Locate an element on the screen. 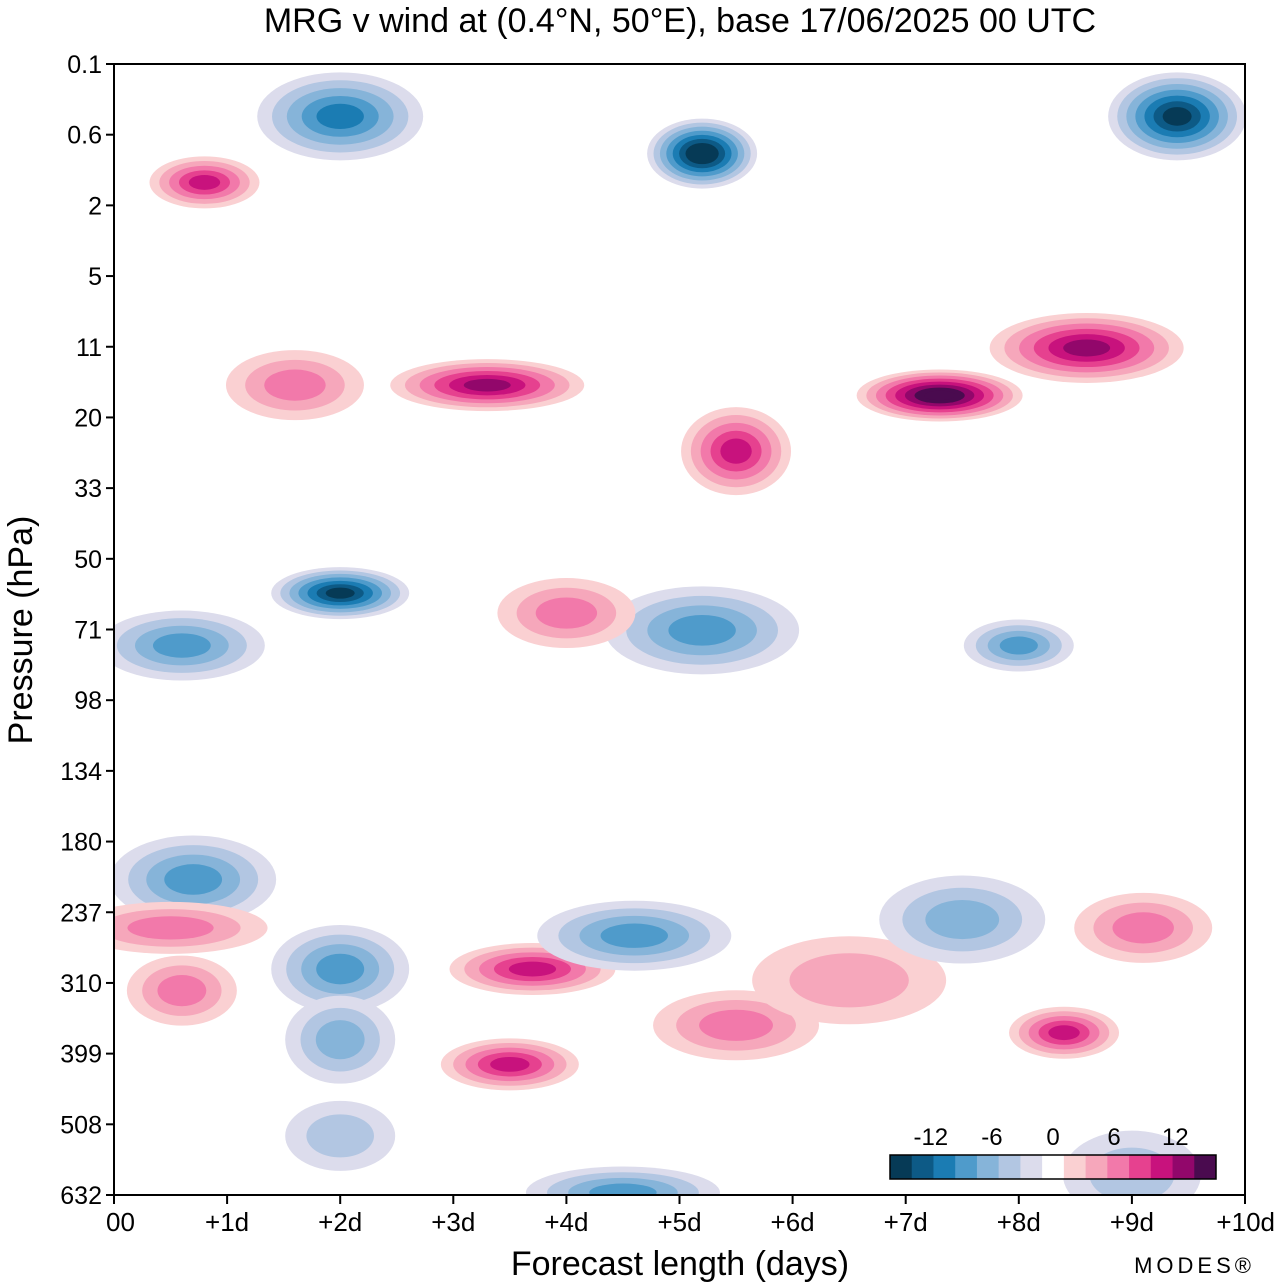 The height and width of the screenshot is (1286, 1280). x-tick-label: +1d is located at coordinates (227, 1222).